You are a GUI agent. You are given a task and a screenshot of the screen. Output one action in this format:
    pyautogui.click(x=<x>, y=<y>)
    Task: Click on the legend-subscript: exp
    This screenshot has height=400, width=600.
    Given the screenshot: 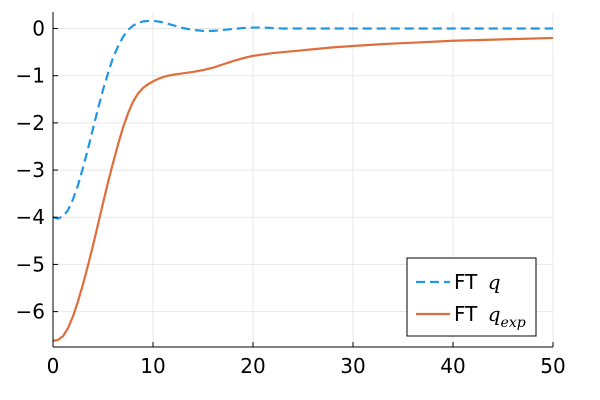 What is the action you would take?
    pyautogui.click(x=513, y=323)
    